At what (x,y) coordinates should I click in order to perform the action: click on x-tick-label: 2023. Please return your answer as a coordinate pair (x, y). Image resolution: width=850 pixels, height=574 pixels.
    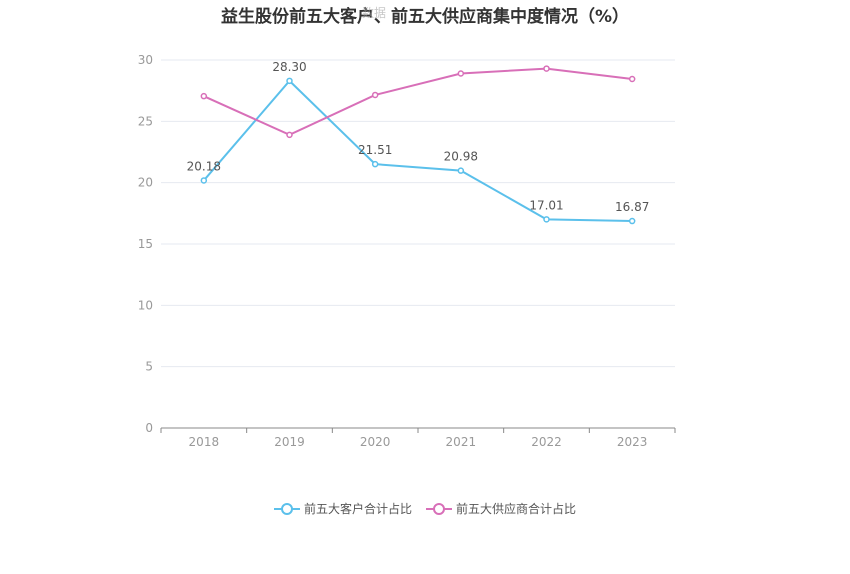
    Looking at the image, I should click on (632, 442).